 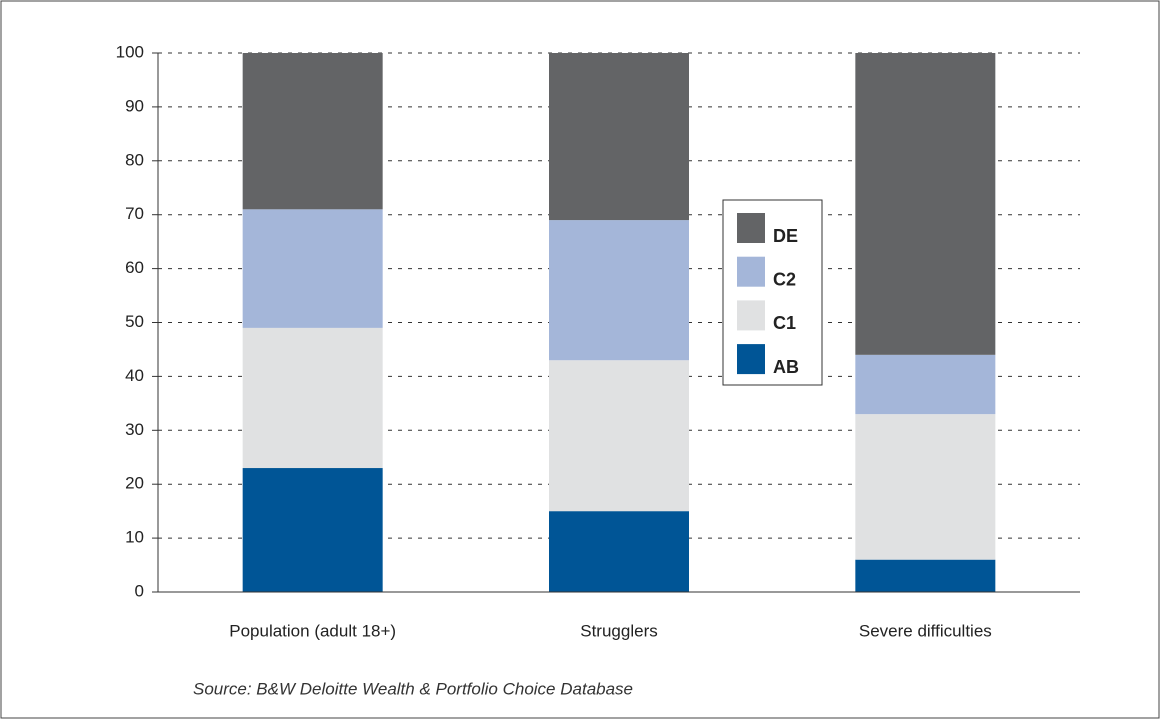 I want to click on legend-label: DE, so click(x=785, y=236).